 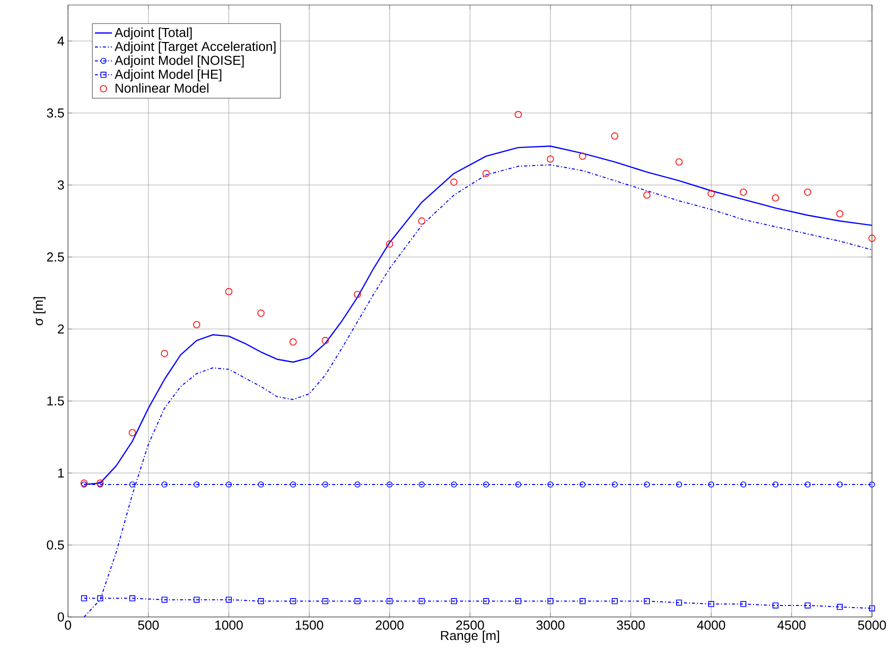 What do you see at coordinates (55, 257) in the screenshot?
I see `y-tick-label: 2.5` at bounding box center [55, 257].